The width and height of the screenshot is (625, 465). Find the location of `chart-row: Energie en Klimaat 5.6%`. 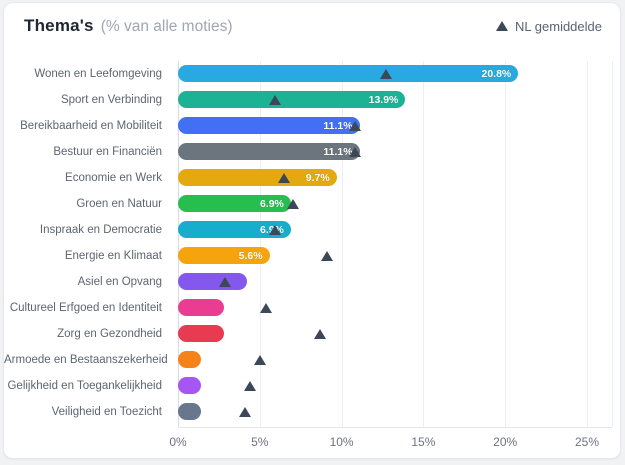

chart-row: Energie en Klimaat 5.6% is located at coordinates (312, 256).